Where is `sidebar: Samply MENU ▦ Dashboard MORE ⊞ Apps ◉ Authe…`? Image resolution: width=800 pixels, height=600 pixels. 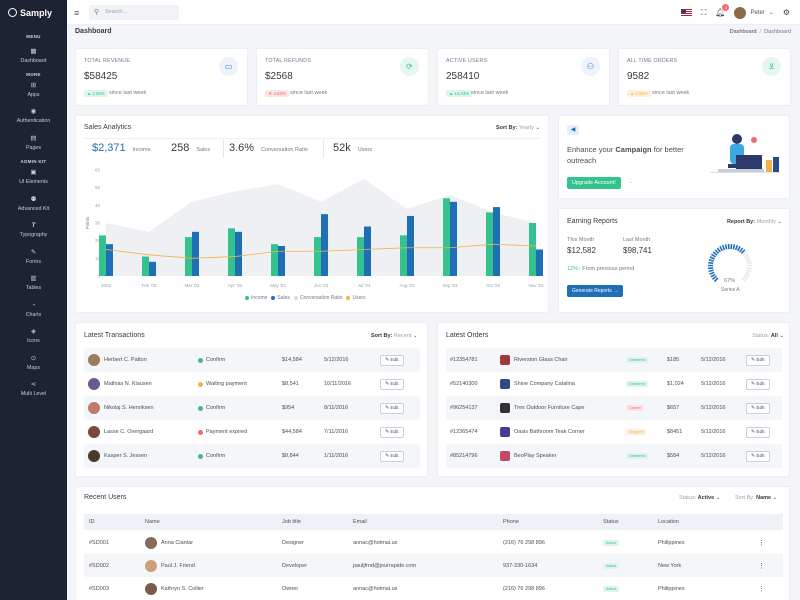
sidebar: Samply MENU ▦ Dashboard MORE ⊞ Apps ◉ Authe… is located at coordinates (33, 300).